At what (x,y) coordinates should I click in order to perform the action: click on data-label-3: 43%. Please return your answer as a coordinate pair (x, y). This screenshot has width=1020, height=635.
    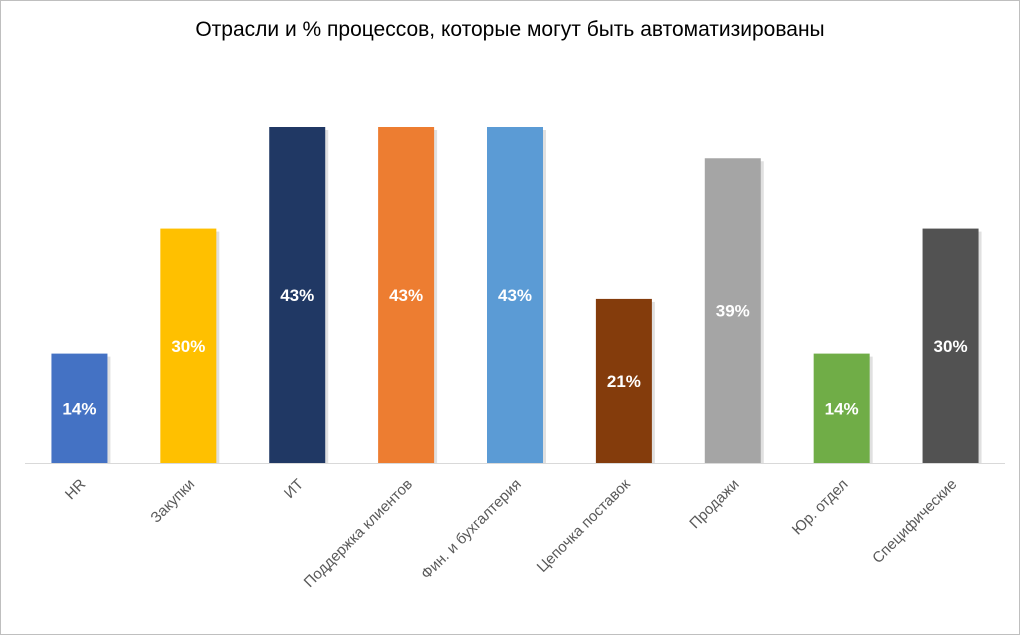
    Looking at the image, I should click on (297, 295).